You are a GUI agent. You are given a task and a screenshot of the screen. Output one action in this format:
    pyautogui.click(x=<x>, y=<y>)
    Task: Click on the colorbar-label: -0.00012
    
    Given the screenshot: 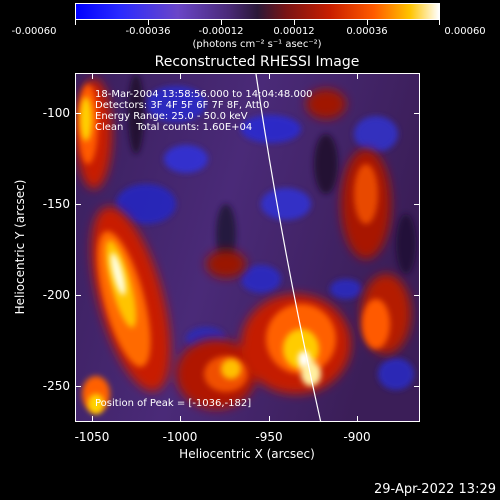 What is the action you would take?
    pyautogui.click(x=221, y=31)
    